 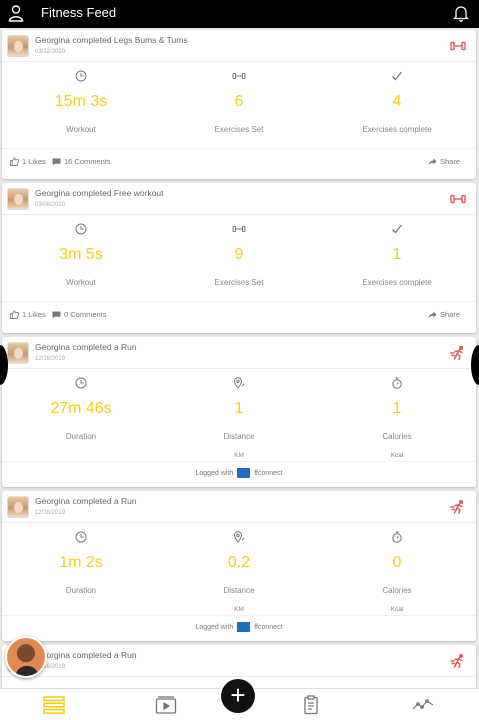 I want to click on check-icon, so click(x=397, y=76).